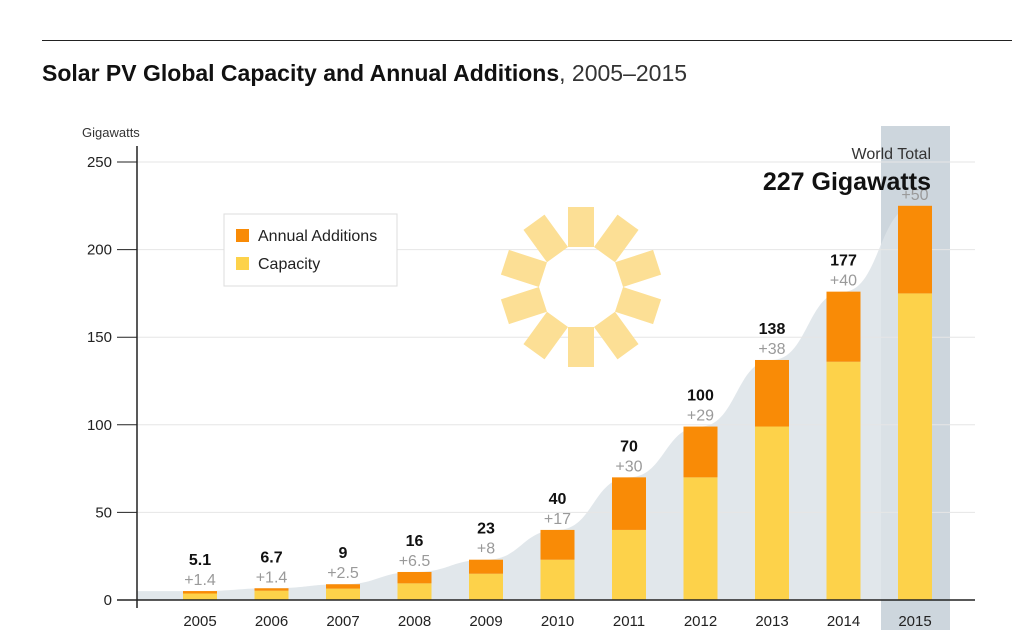  Describe the element at coordinates (847, 182) in the screenshot. I see `world-total-value: 227 Gigawatts` at that location.